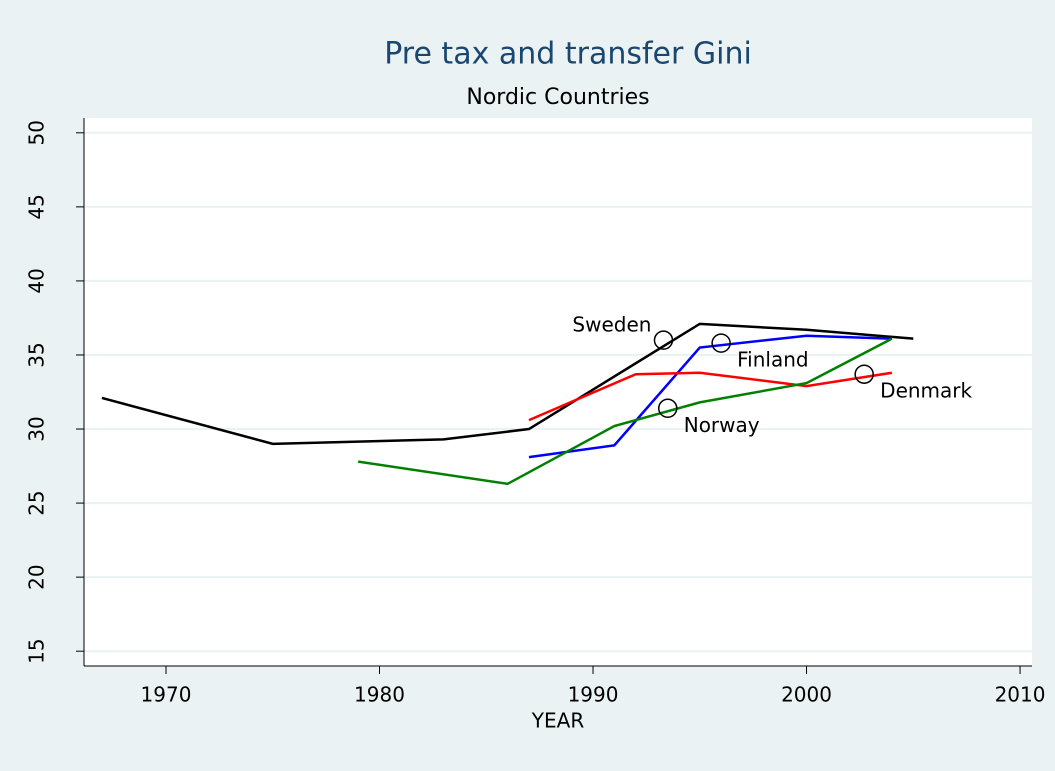  Describe the element at coordinates (593, 695) in the screenshot. I see `x-tick-label: 1990` at that location.